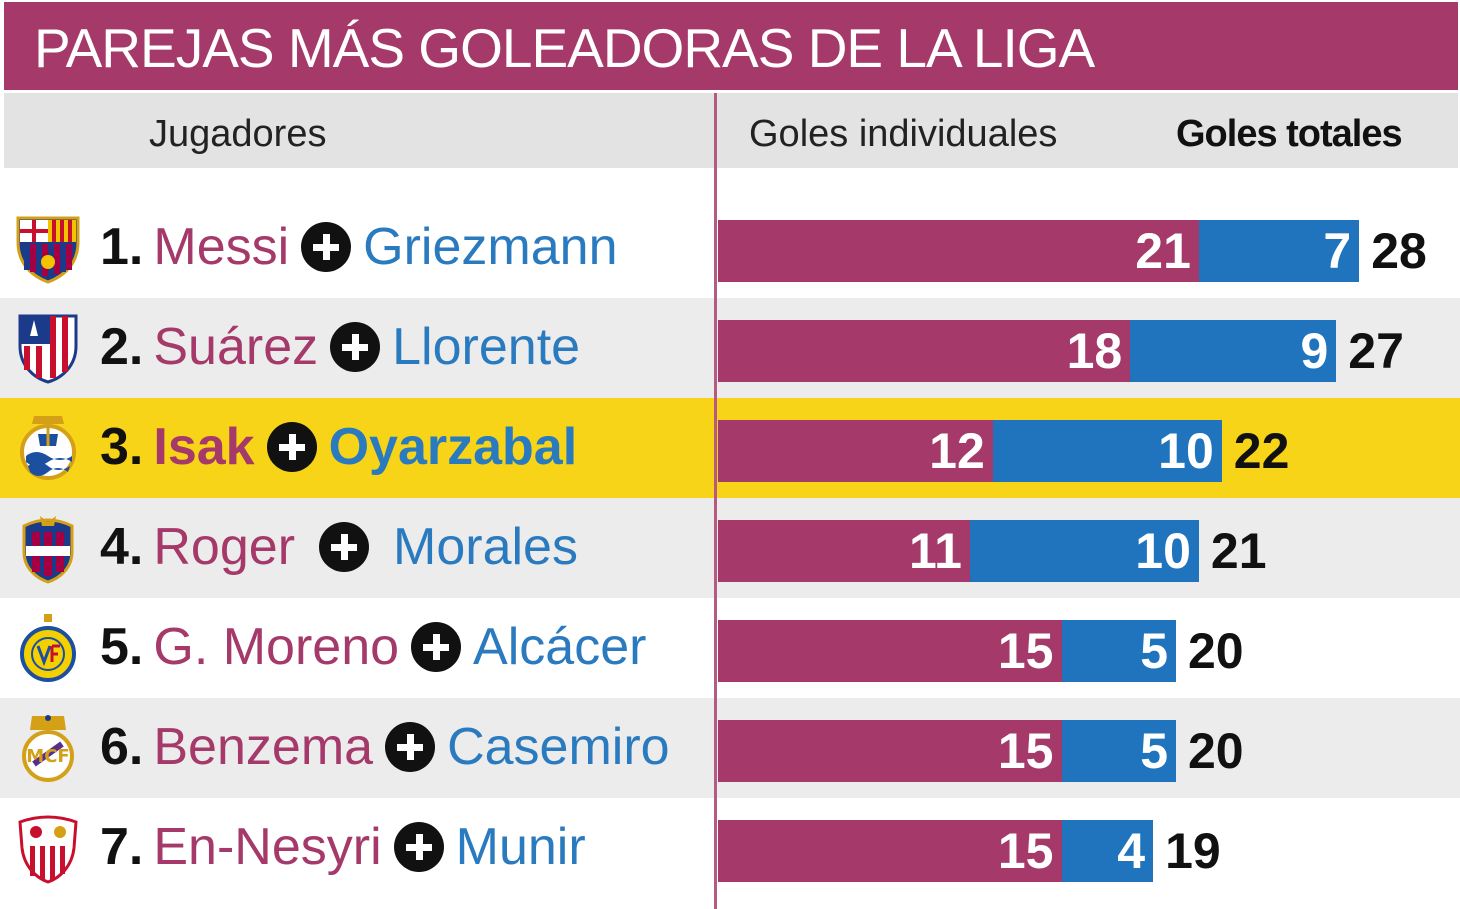  What do you see at coordinates (715, 501) in the screenshot?
I see `column-divider` at bounding box center [715, 501].